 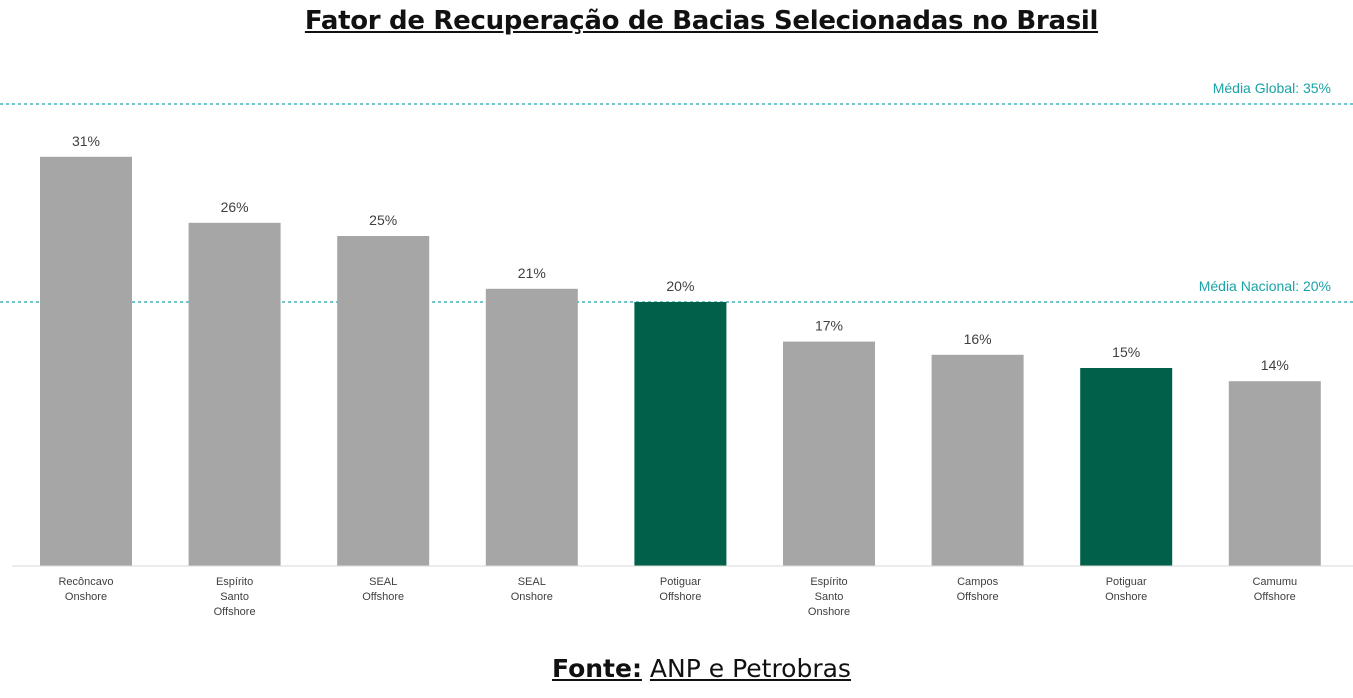 I want to click on category-label-line: Campos, so click(x=977, y=582).